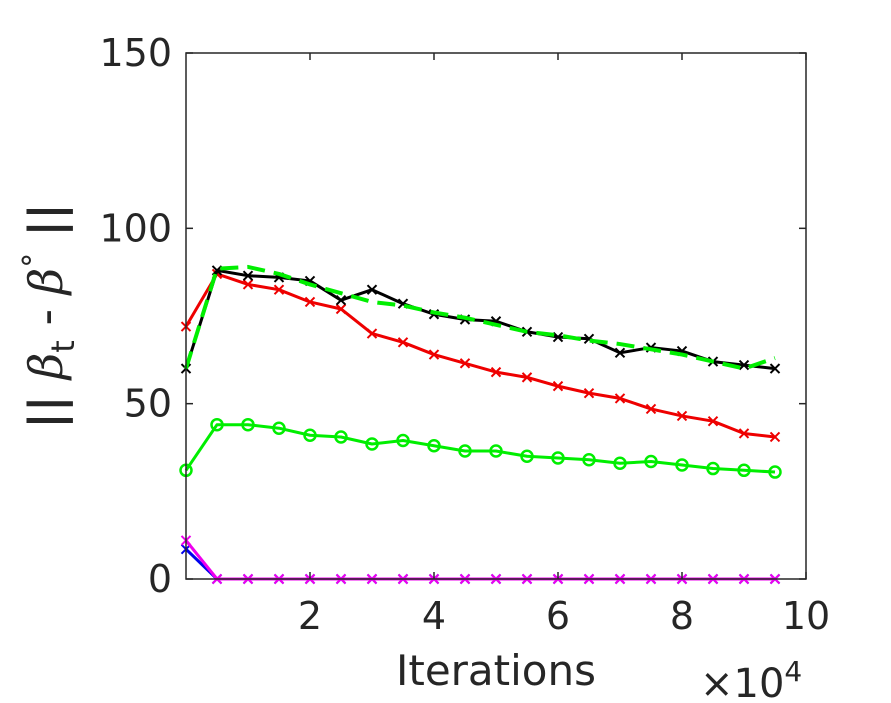 This screenshot has width=891, height=703. Describe the element at coordinates (310, 616) in the screenshot. I see `x-tick-label: 2` at that location.